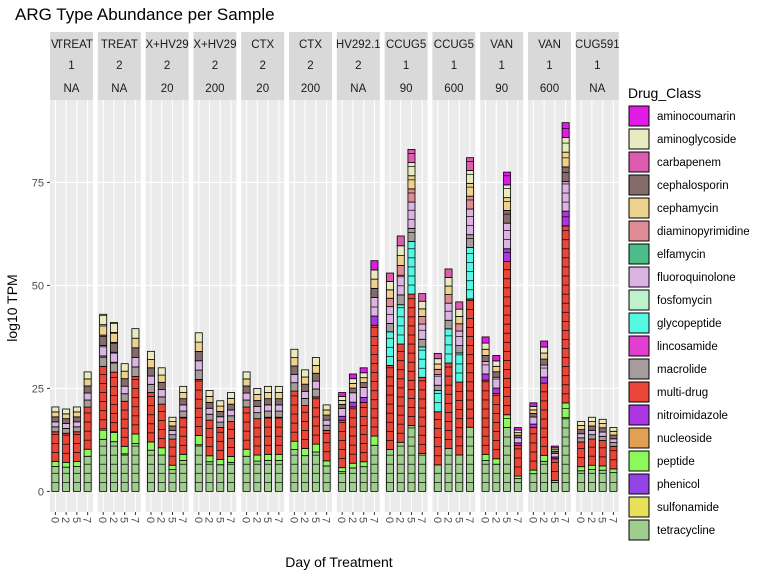 The image size is (768, 576). I want to click on legend-label: elfamycin, so click(681, 255).